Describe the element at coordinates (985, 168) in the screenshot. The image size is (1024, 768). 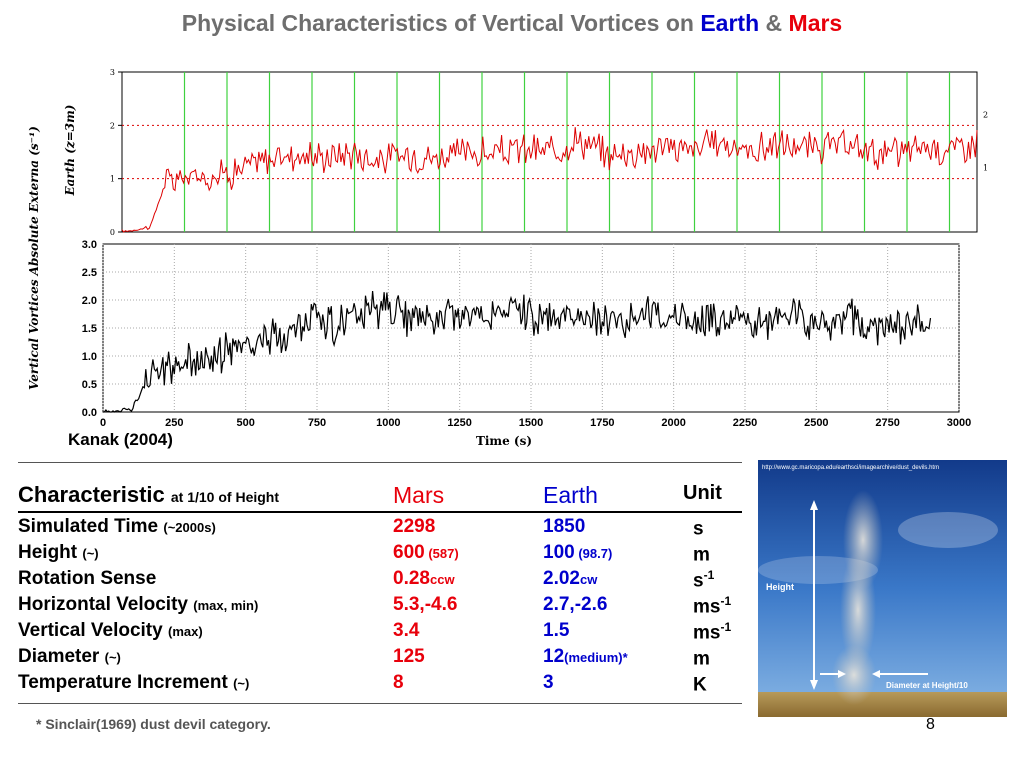
I see `reference-label: 1` at that location.